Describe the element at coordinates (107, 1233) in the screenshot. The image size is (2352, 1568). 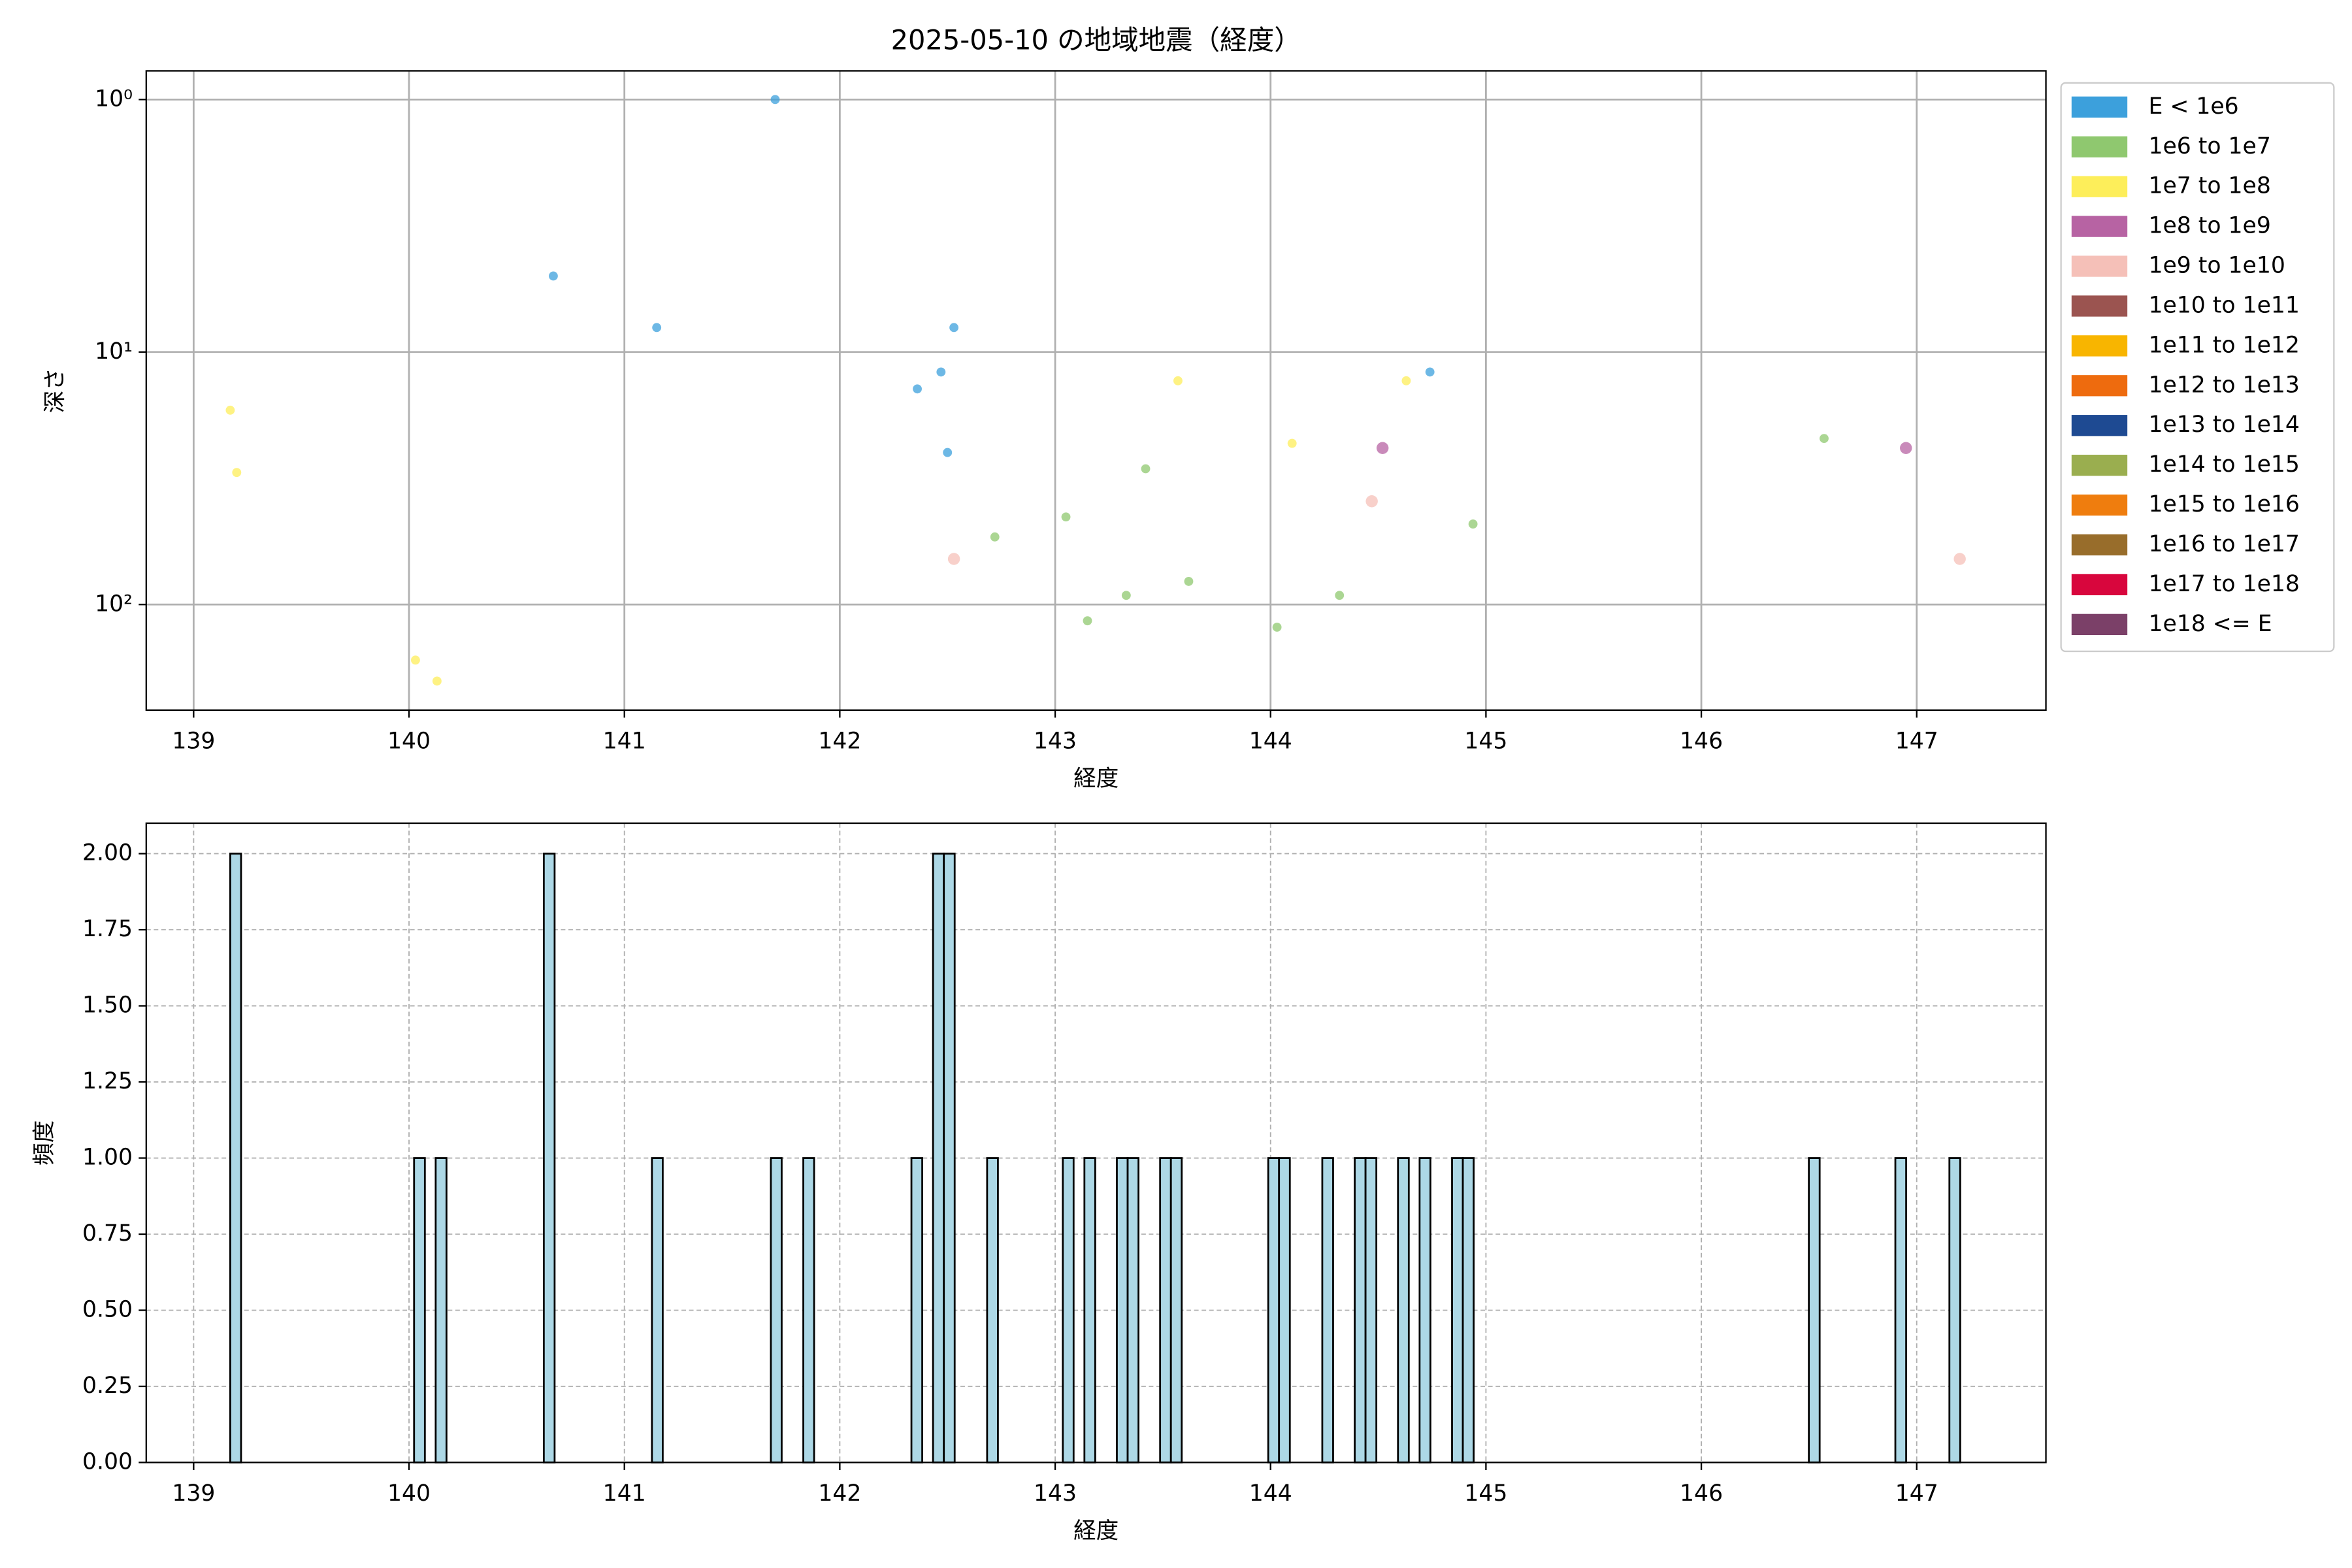
I see `y-tick-label: 0.75` at that location.